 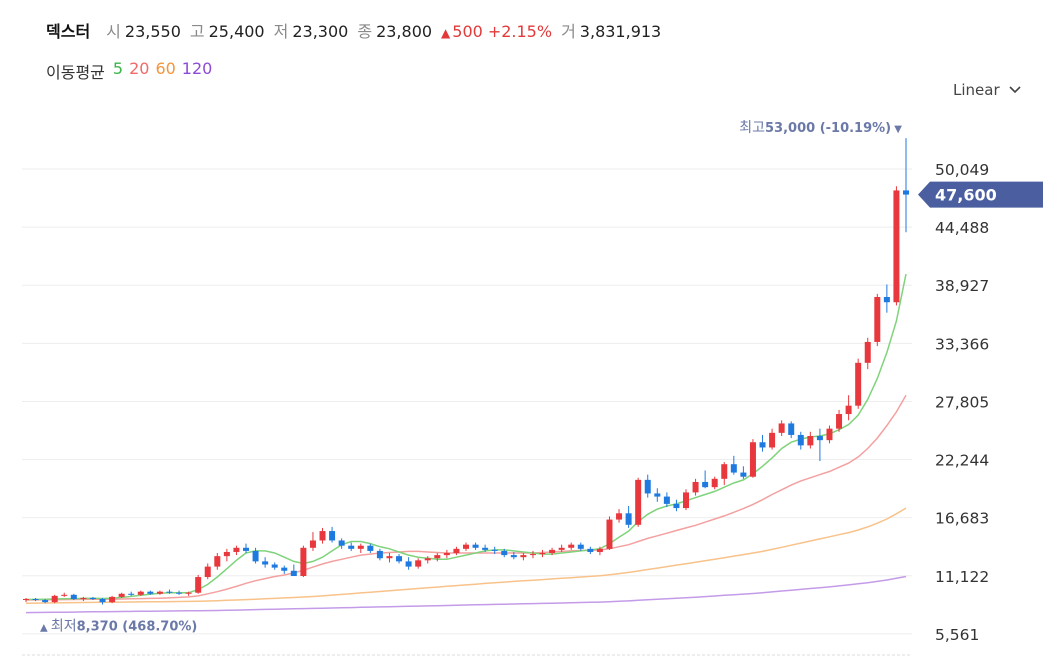 I want to click on ma-period-120: 120, so click(x=197, y=68).